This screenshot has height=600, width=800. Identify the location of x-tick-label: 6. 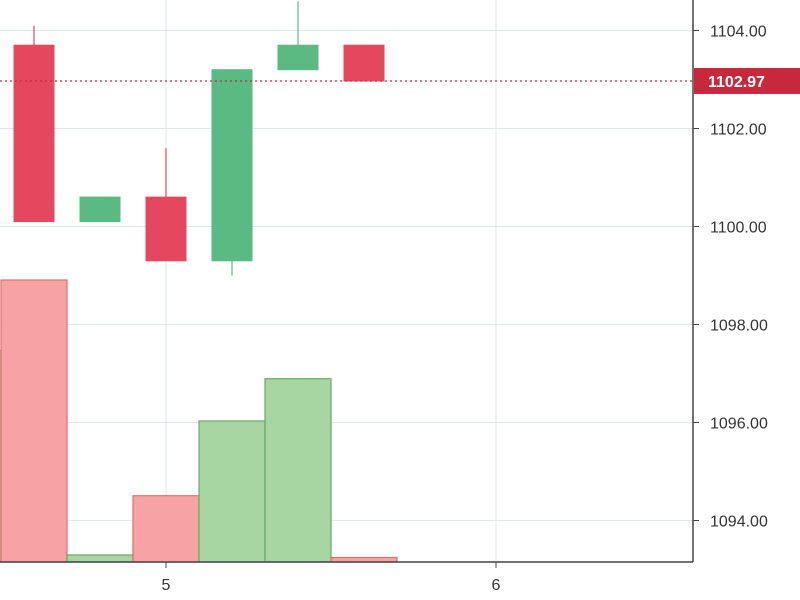
(496, 585).